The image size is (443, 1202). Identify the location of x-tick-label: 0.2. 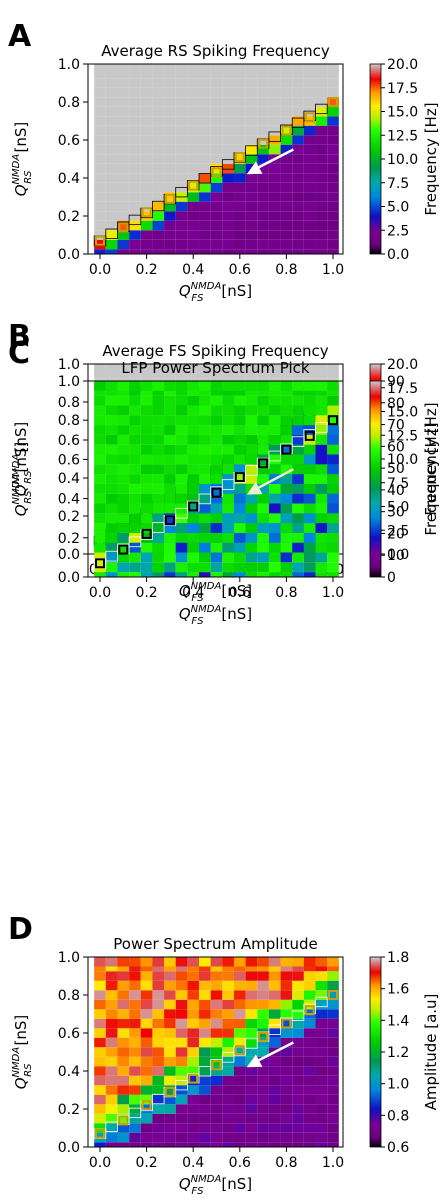
(146, 1163).